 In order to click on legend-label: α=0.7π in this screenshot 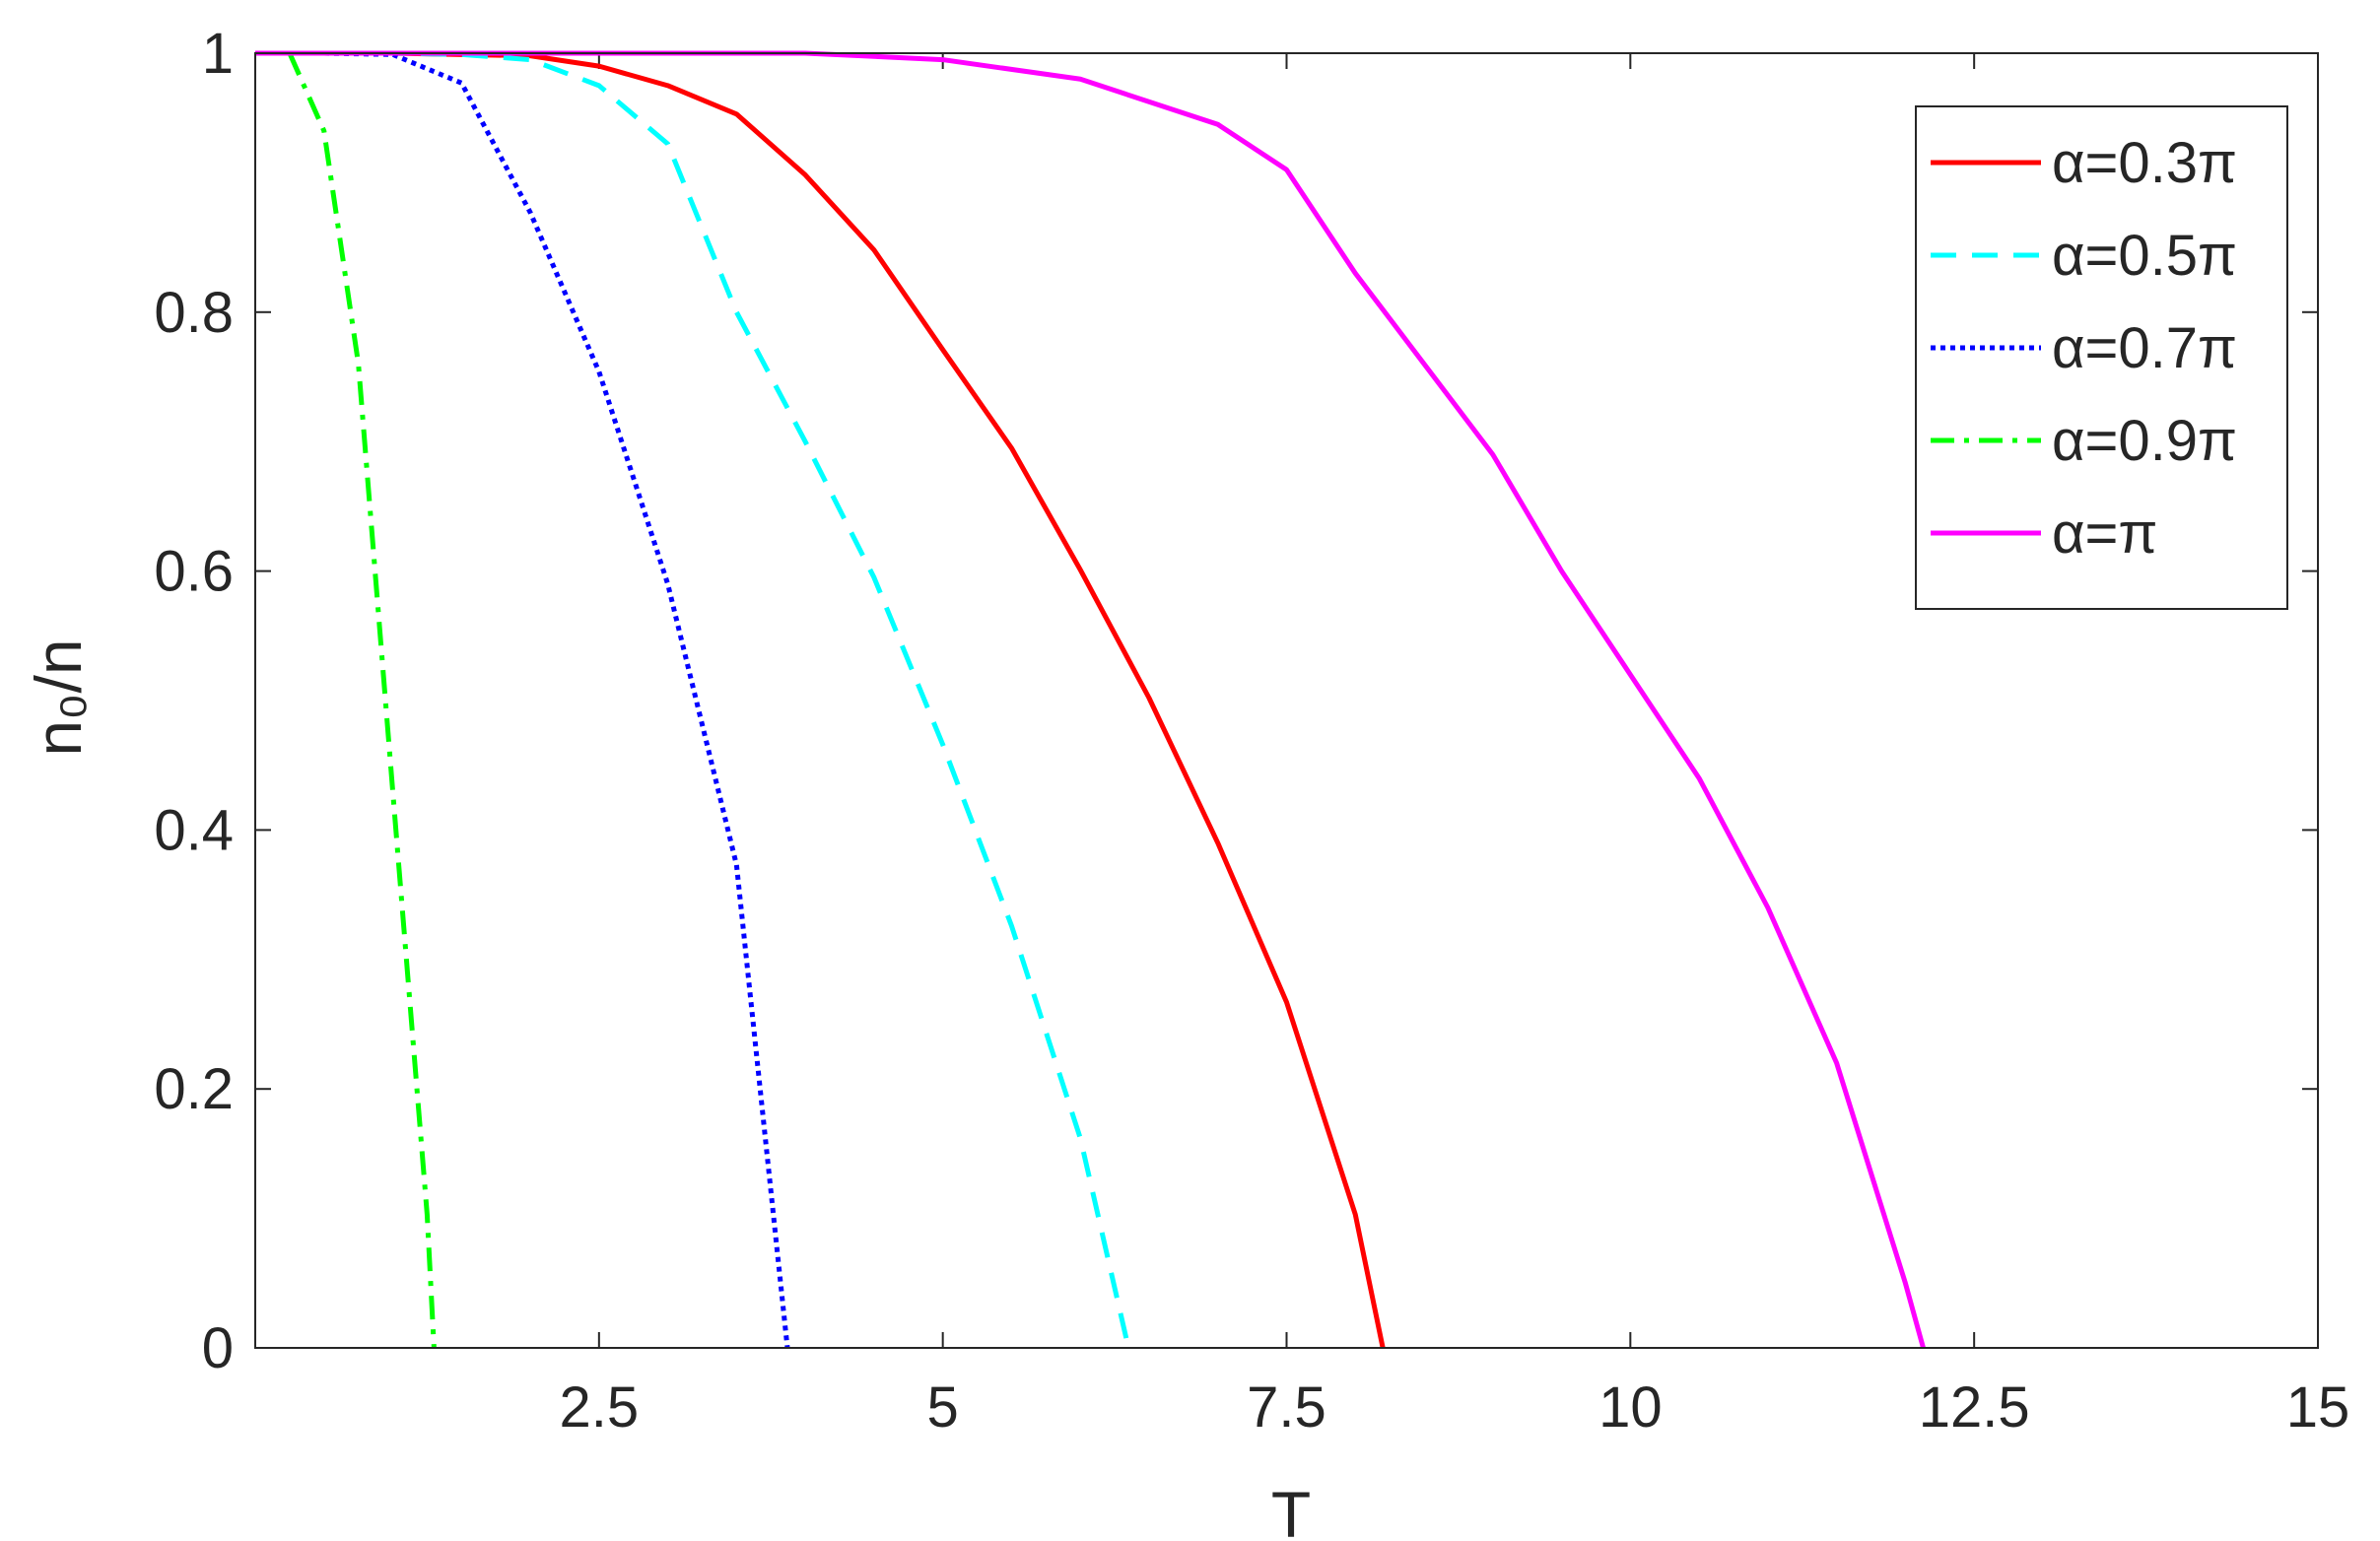, I will do `click(2144, 348)`.